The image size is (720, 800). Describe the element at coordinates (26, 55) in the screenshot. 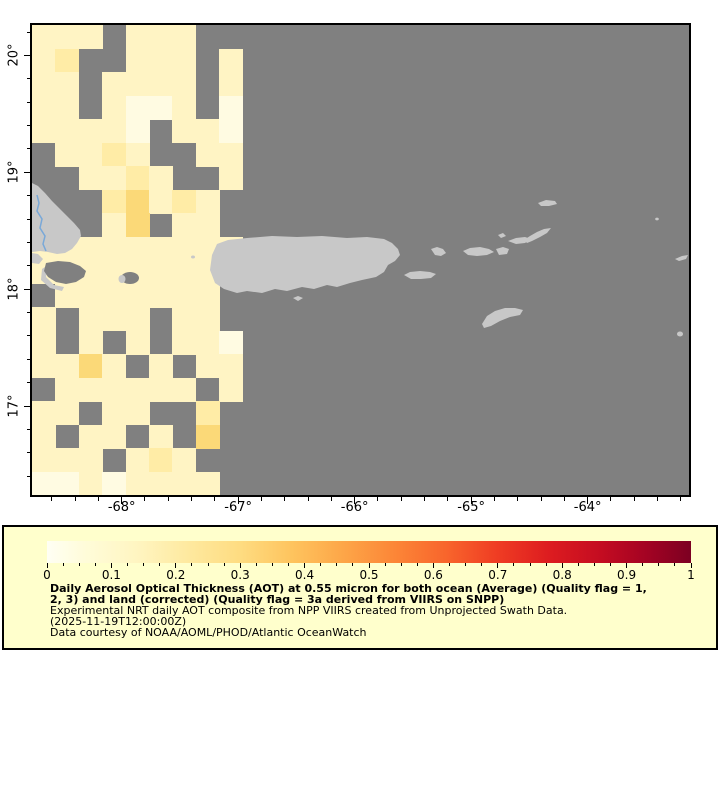

I see `y-major-tick` at that location.